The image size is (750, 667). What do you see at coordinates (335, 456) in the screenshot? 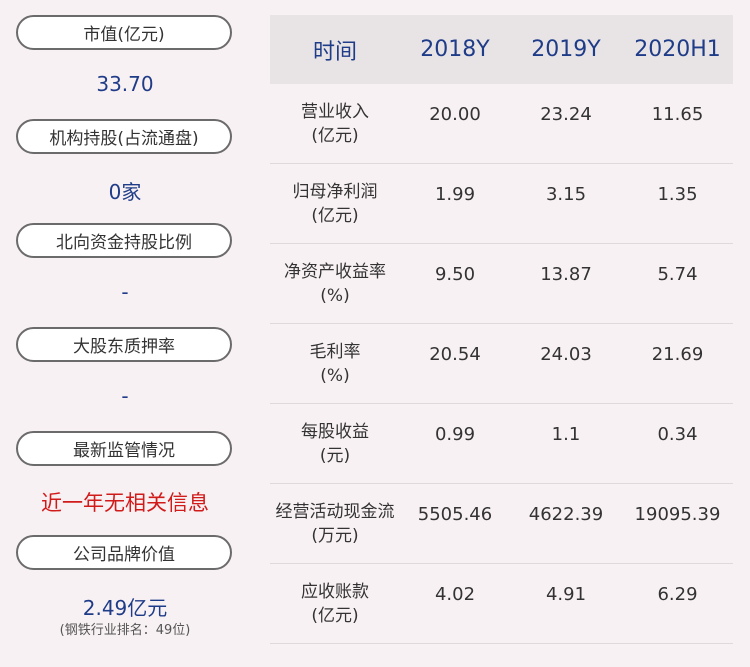
I see `row-unit: (元)` at bounding box center [335, 456].